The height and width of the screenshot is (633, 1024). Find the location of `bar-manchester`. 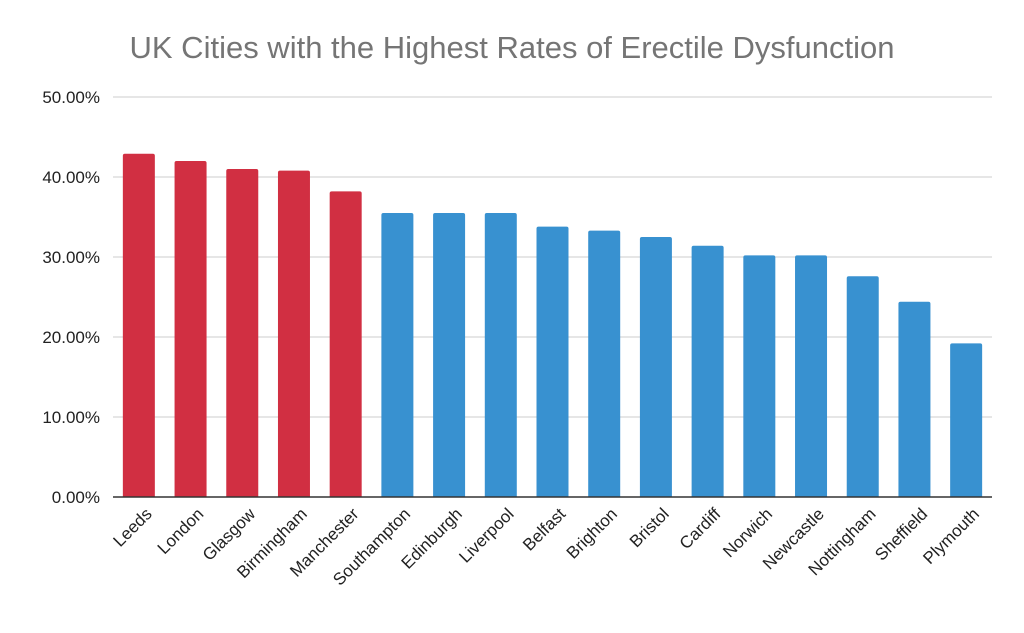

bar-manchester is located at coordinates (345, 344).